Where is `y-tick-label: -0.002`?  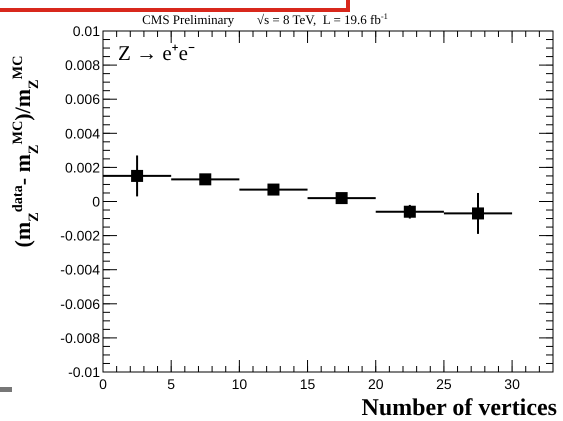
y-tick-label: -0.002 is located at coordinates (80, 236).